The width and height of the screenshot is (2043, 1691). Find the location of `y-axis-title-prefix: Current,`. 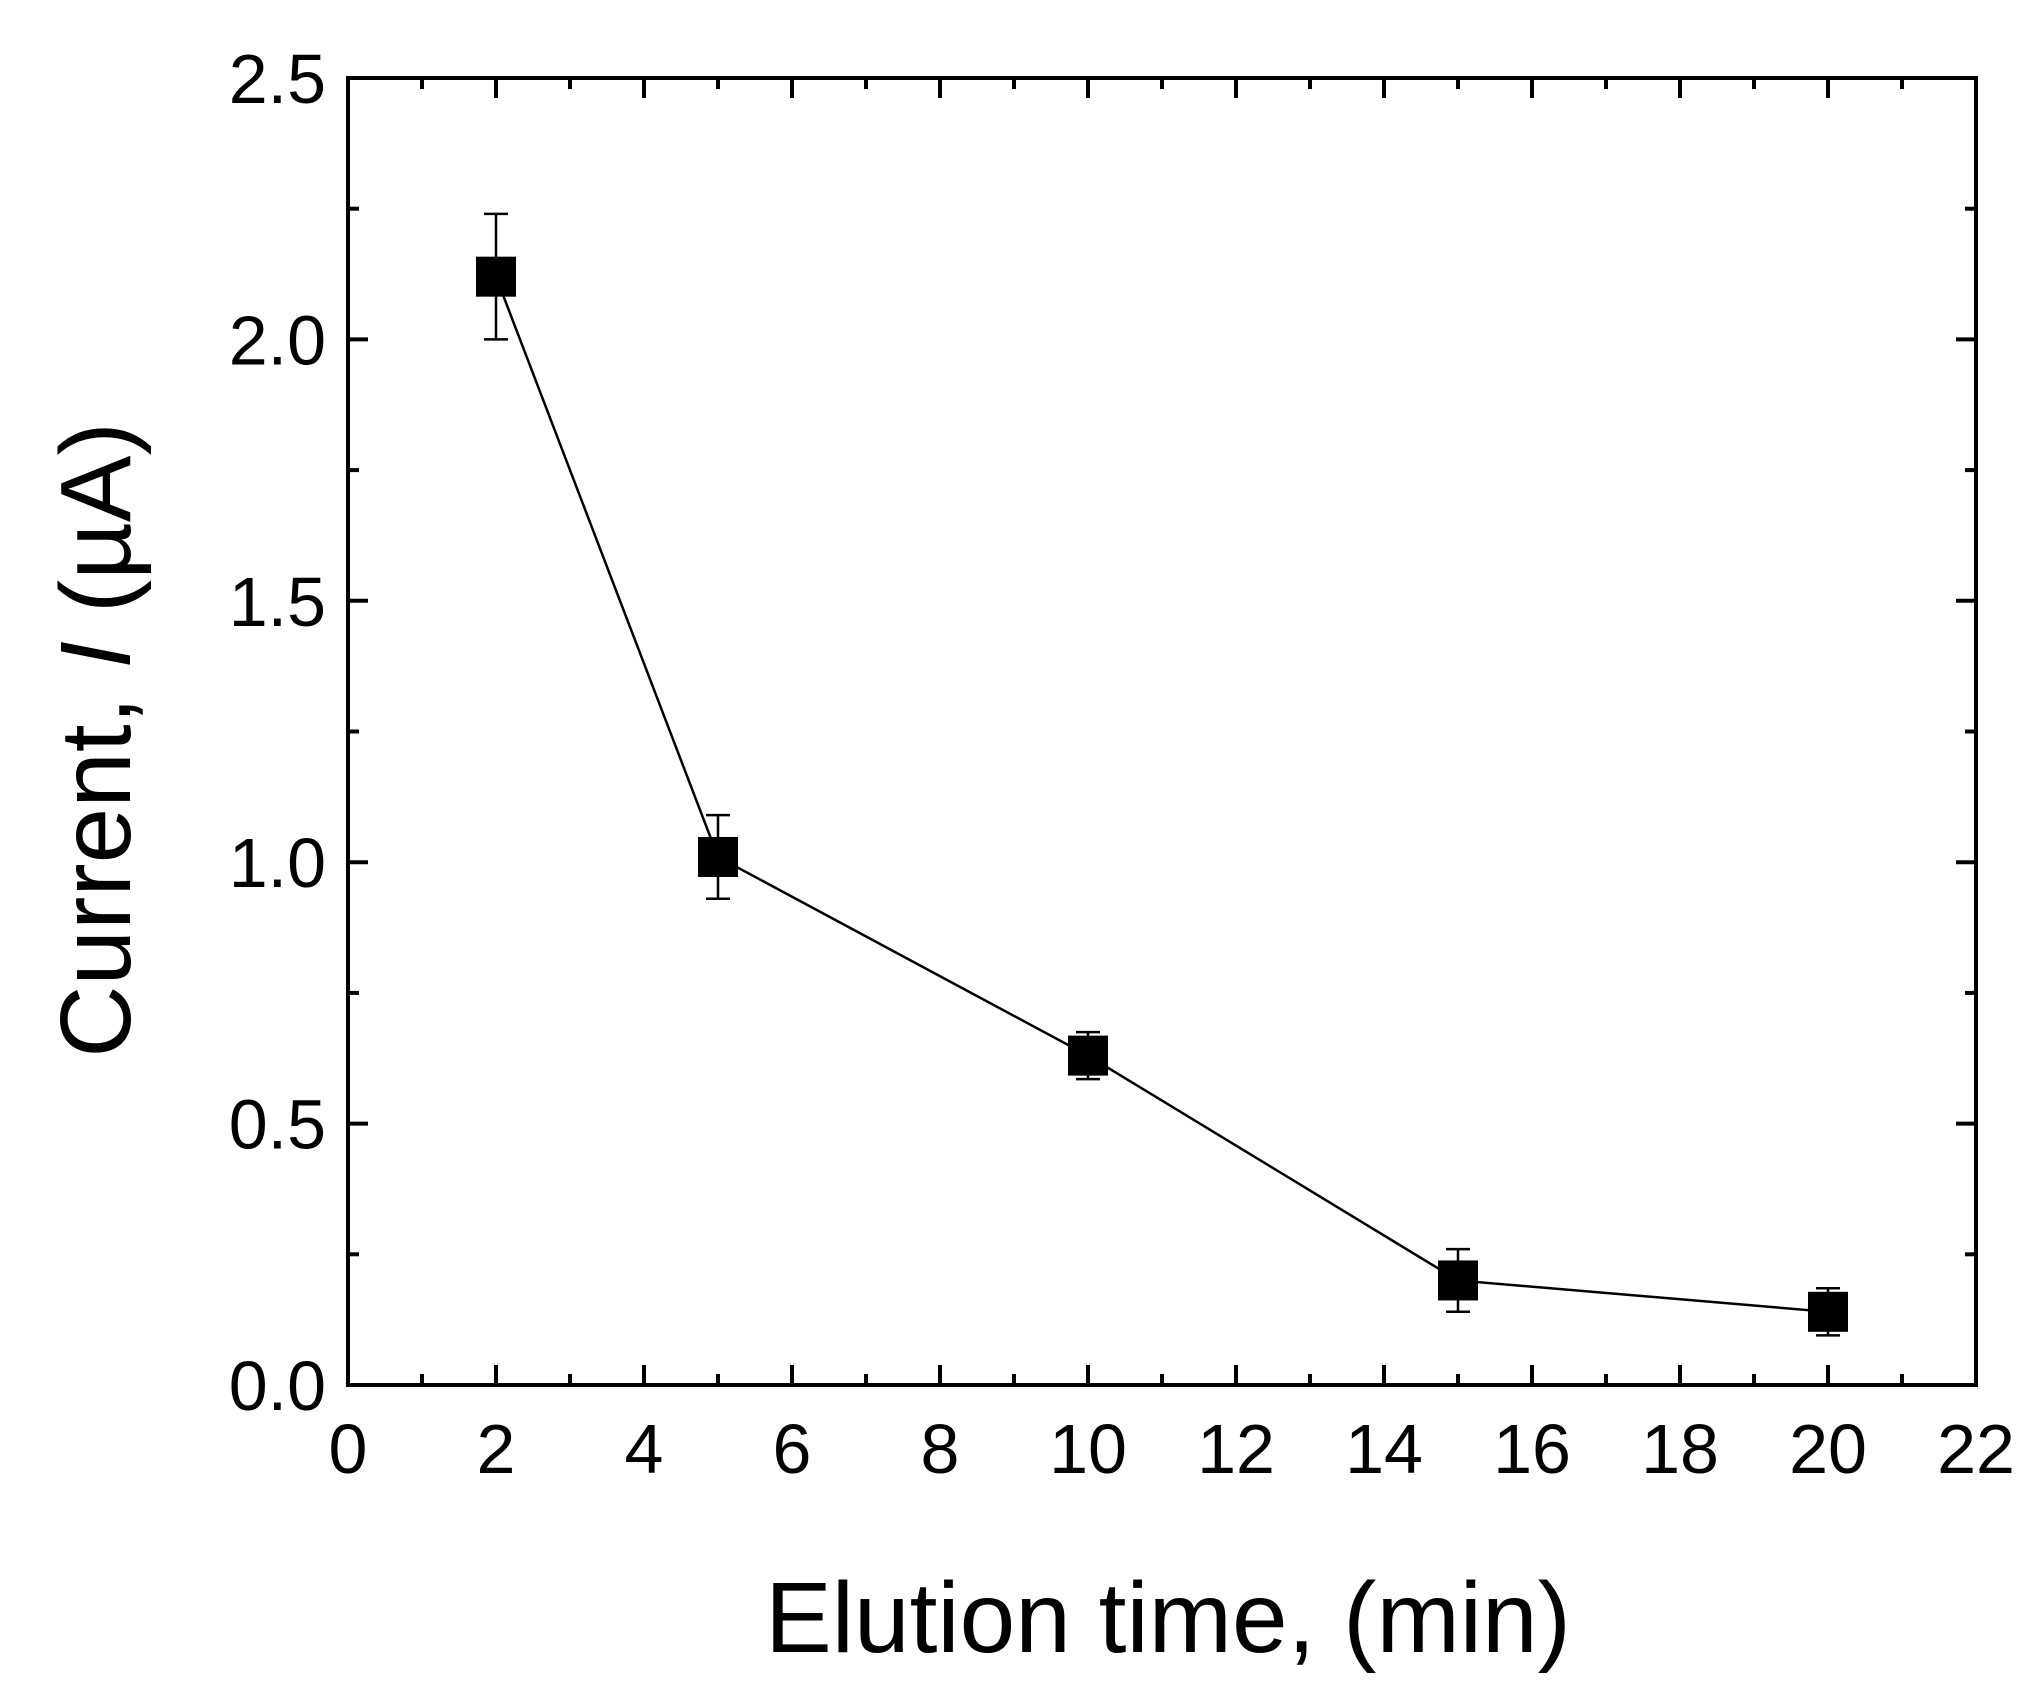

y-axis-title-prefix: Current, is located at coordinates (96, 863).